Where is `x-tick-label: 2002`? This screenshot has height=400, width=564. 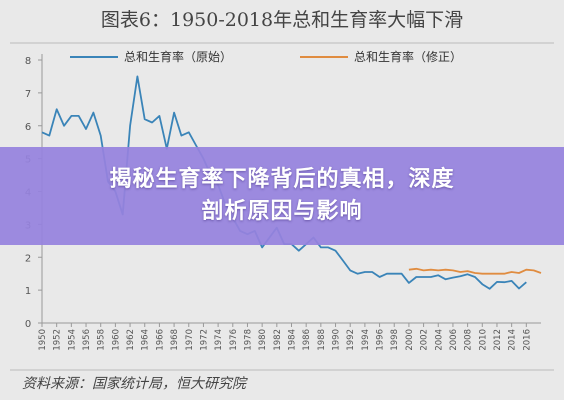
x-tick-label: 2002 is located at coordinates (425, 340).